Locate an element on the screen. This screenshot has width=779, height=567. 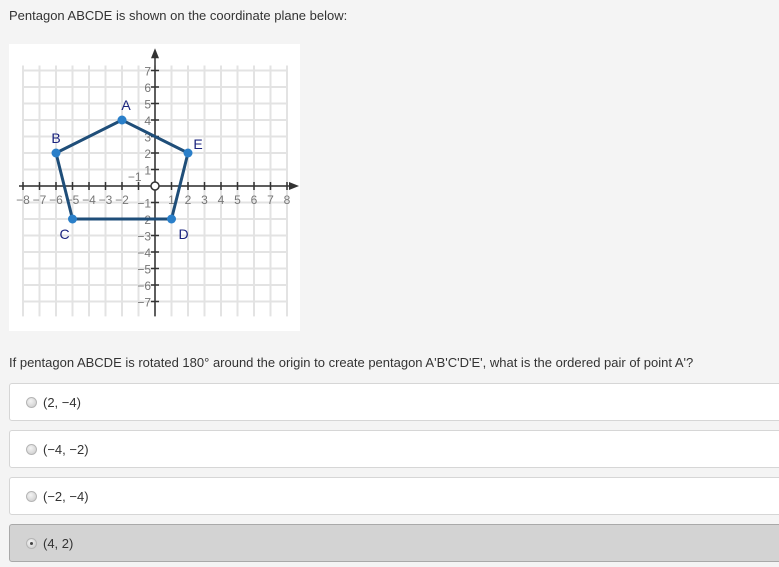
x-tick-label: 6 is located at coordinates (254, 200).